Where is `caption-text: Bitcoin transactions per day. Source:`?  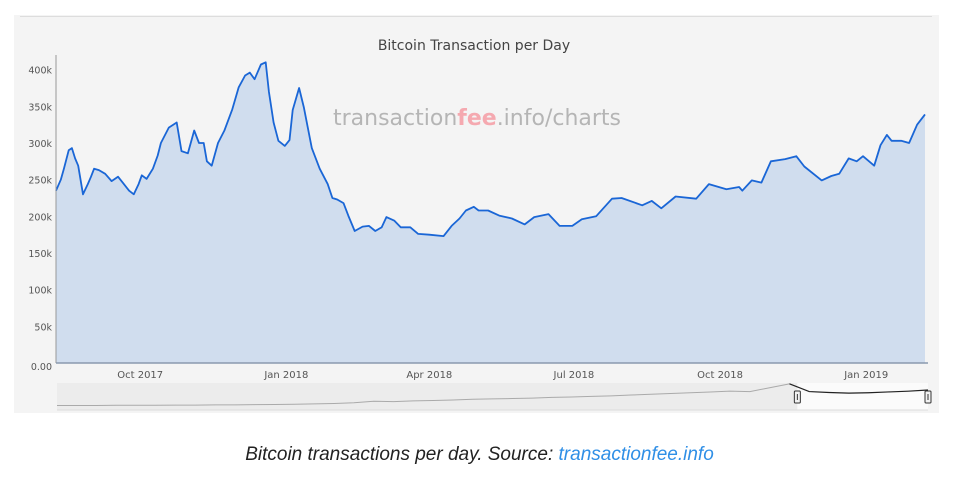 caption-text: Bitcoin transactions per day. Source: is located at coordinates (402, 454).